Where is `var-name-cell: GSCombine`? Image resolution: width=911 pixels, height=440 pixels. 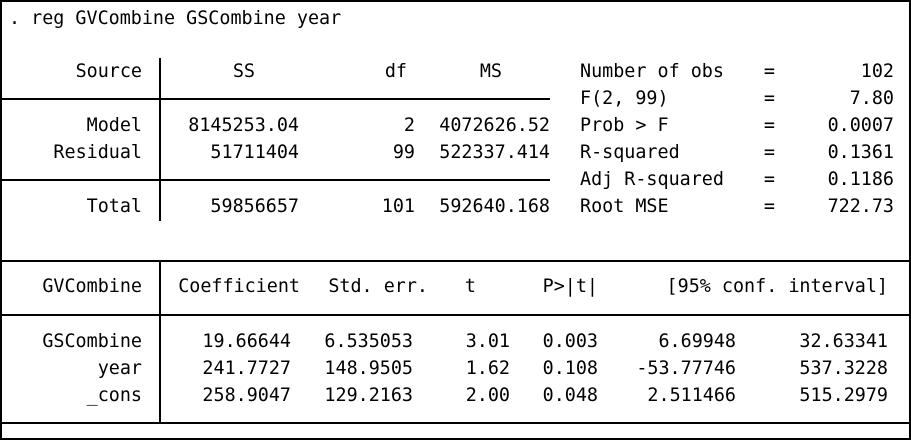 var-name-cell: GSCombine is located at coordinates (92, 341).